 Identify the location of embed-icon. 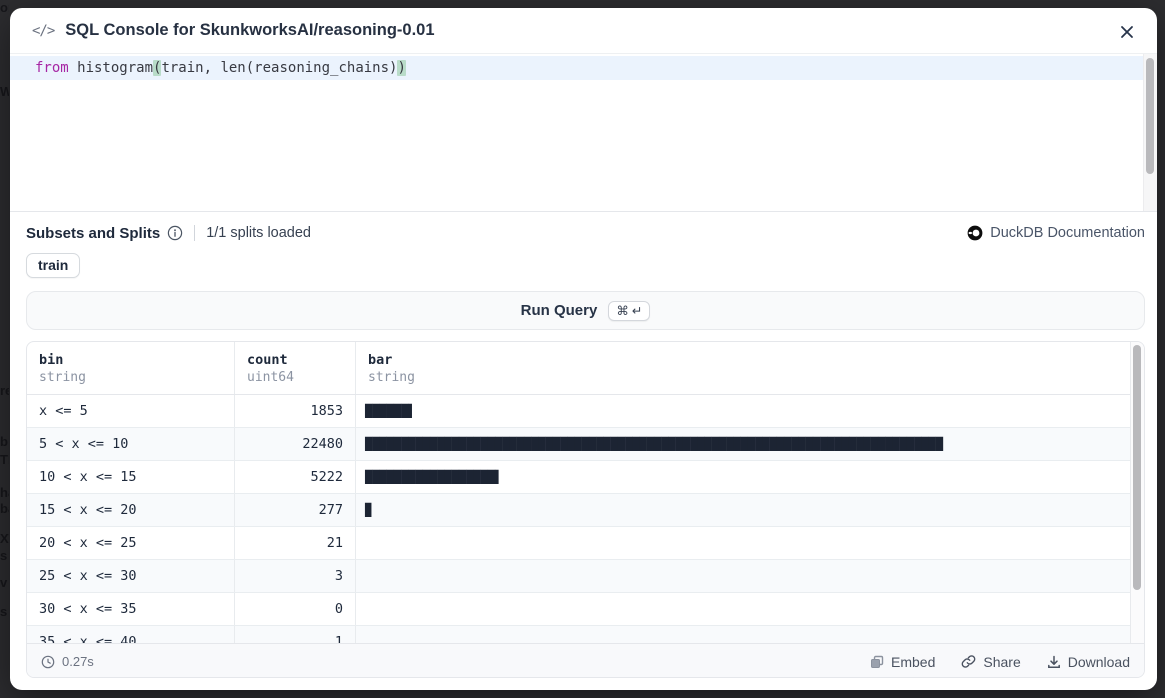
(877, 662).